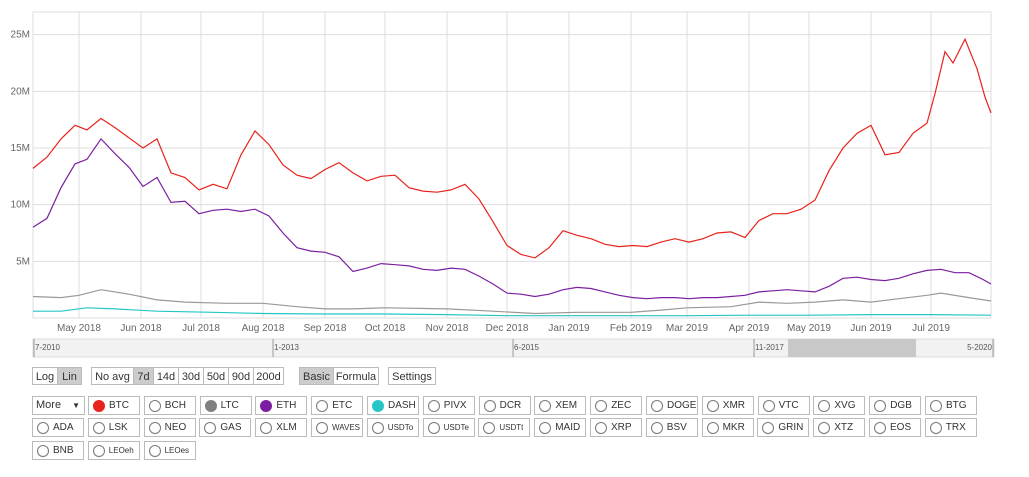 Image resolution: width=1029 pixels, height=477 pixels. What do you see at coordinates (169, 450) in the screenshot?
I see `coin-toggle-leoes: LEOes` at bounding box center [169, 450].